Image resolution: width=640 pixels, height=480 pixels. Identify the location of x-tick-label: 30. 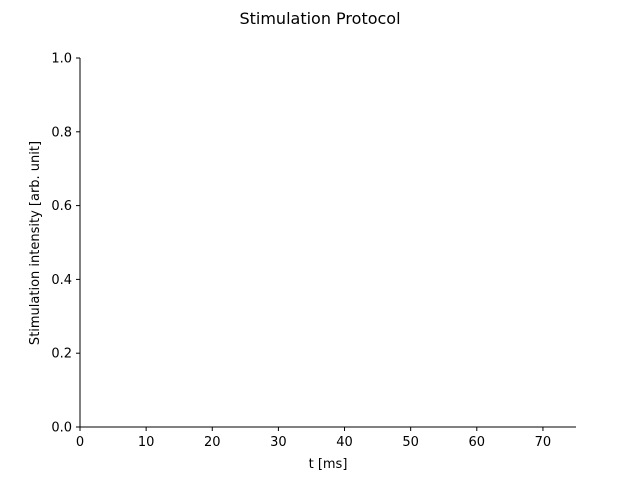
(278, 442).